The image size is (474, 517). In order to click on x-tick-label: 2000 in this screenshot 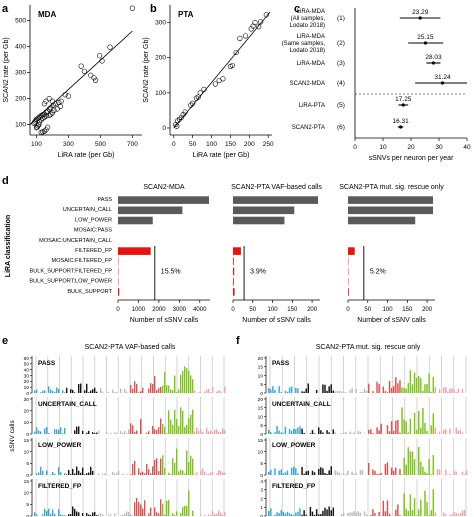, I will do `click(159, 310)`.